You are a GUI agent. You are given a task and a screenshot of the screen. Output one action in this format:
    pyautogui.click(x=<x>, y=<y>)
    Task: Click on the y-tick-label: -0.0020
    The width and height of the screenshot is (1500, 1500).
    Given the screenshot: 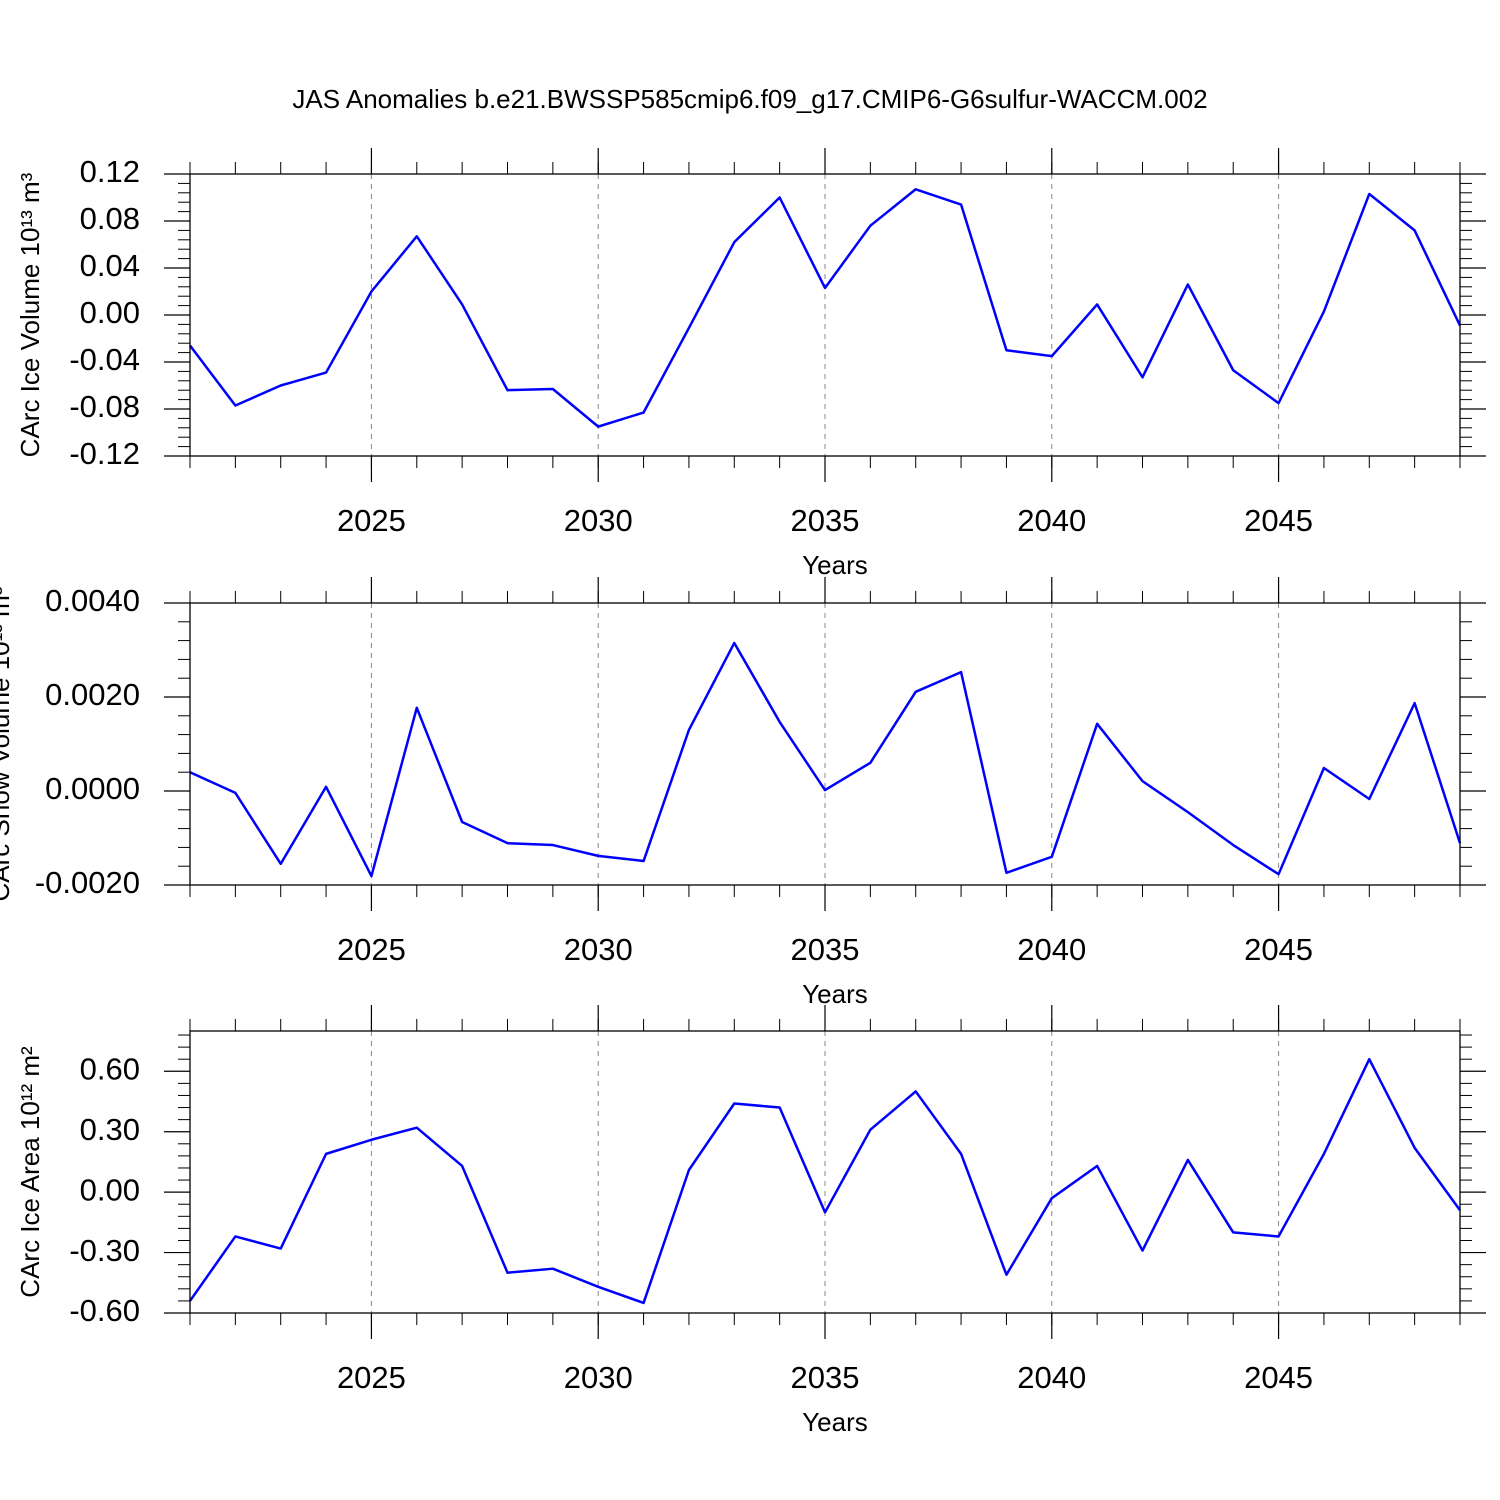 What is the action you would take?
    pyautogui.click(x=87, y=882)
    